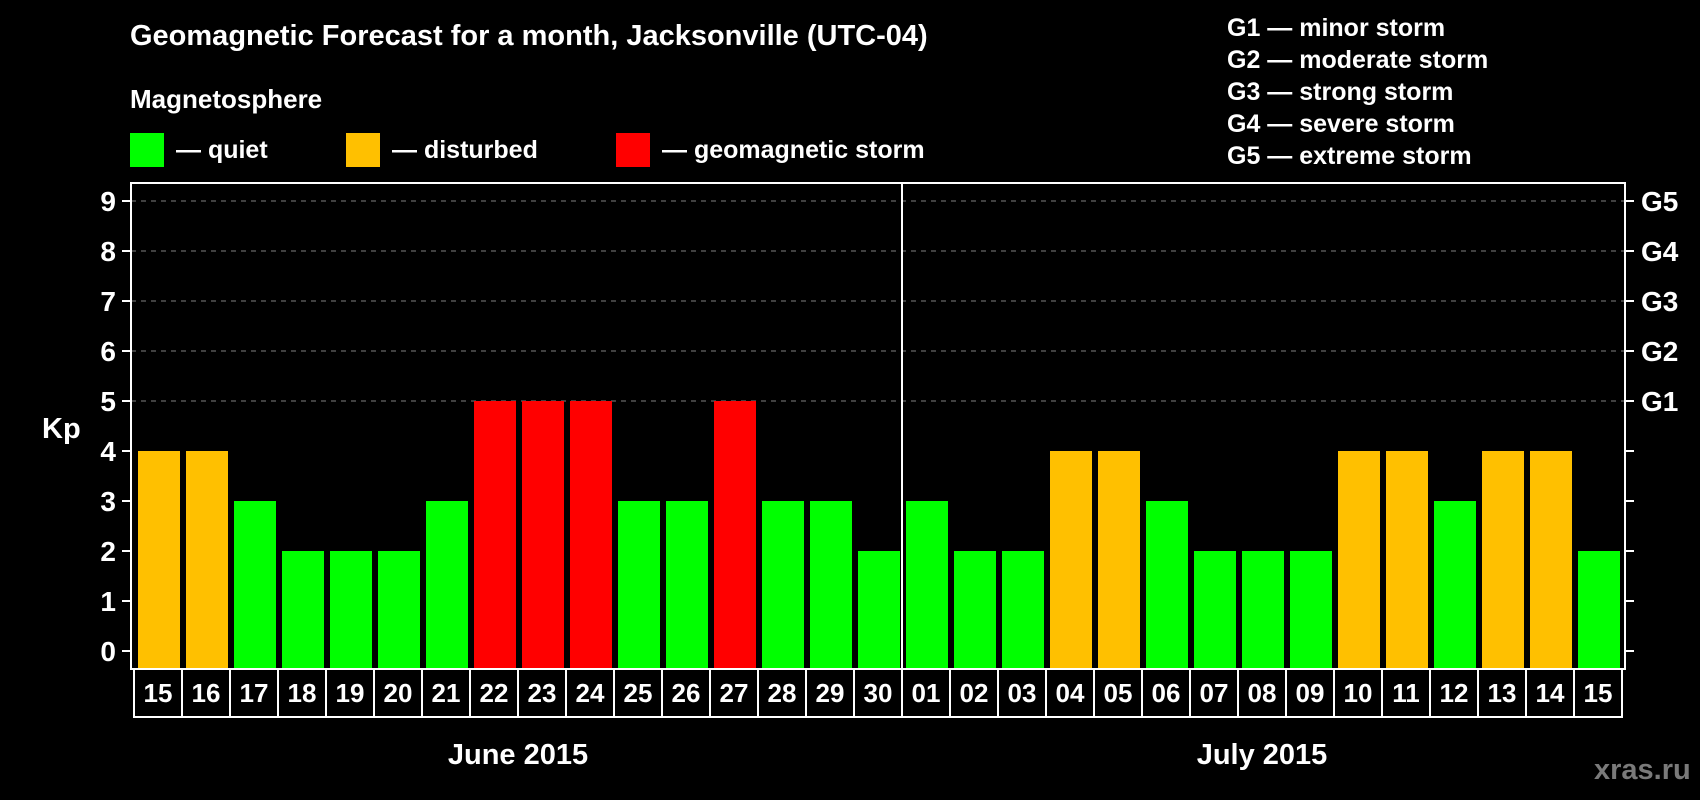  I want to click on y-tick-label: 6, so click(108, 351).